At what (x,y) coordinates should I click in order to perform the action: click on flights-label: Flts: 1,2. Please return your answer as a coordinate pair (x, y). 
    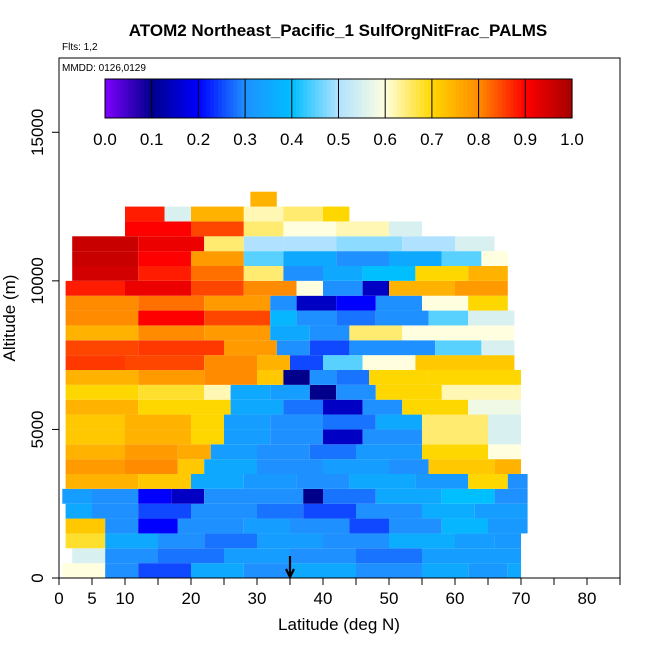
    Looking at the image, I should click on (80, 47).